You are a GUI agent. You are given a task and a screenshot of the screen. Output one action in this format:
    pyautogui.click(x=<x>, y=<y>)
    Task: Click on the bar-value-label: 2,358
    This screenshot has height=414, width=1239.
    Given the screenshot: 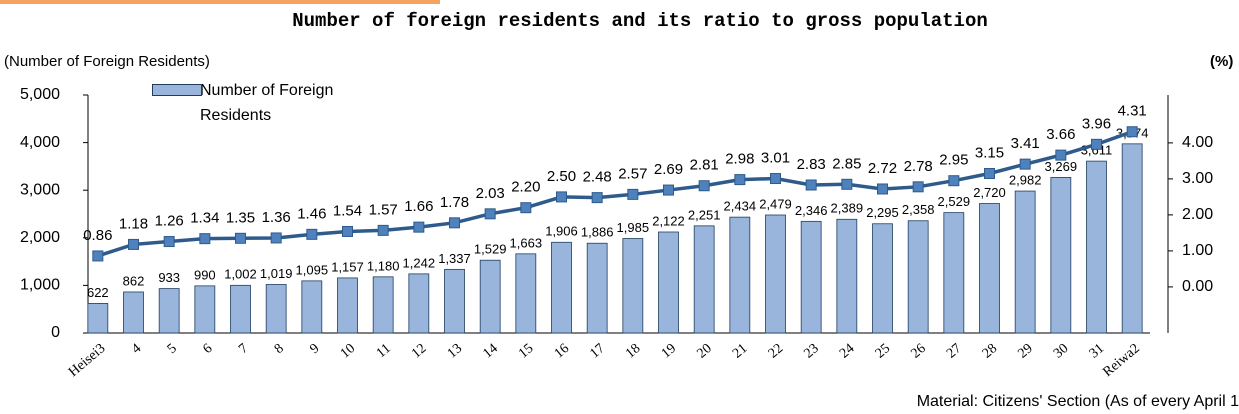 What is the action you would take?
    pyautogui.click(x=918, y=209)
    